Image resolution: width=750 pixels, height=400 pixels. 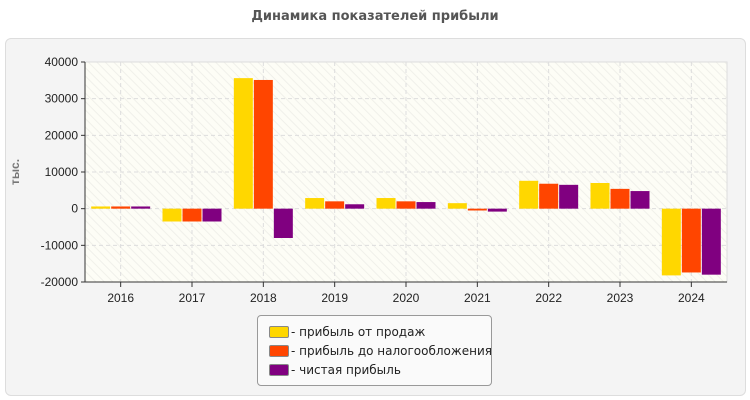 I want to click on x-tick-label: 2024, so click(x=691, y=298).